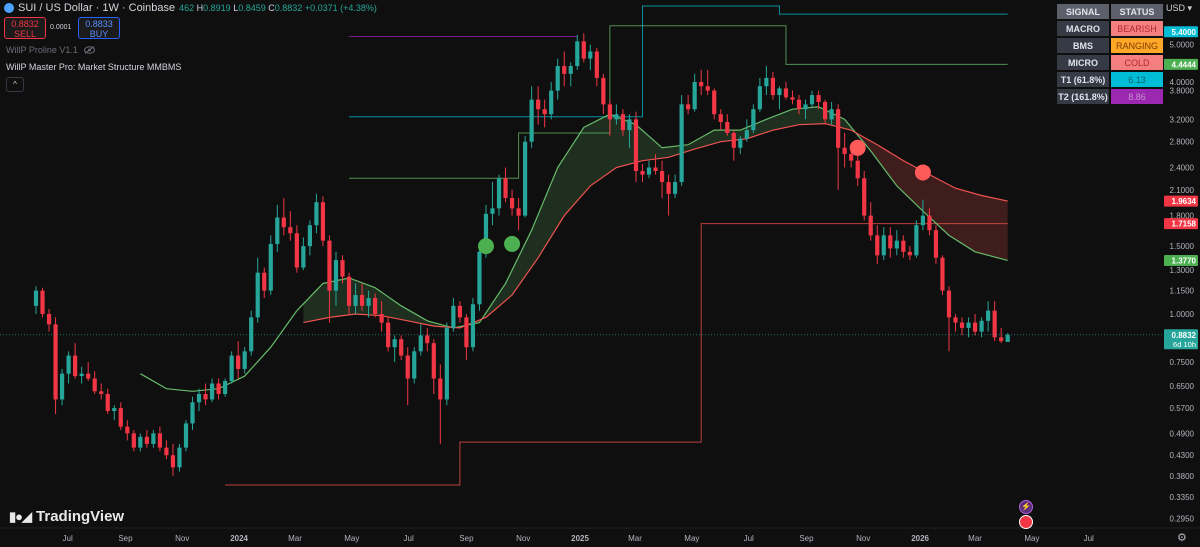  I want to click on bullish-signal-dot, so click(512, 243).